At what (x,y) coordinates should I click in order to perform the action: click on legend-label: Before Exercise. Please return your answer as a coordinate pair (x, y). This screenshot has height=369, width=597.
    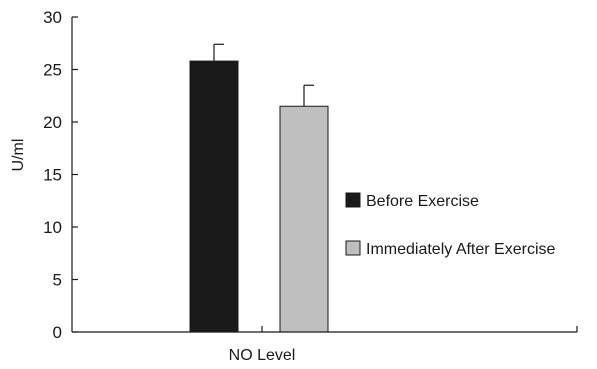
    Looking at the image, I should click on (422, 201).